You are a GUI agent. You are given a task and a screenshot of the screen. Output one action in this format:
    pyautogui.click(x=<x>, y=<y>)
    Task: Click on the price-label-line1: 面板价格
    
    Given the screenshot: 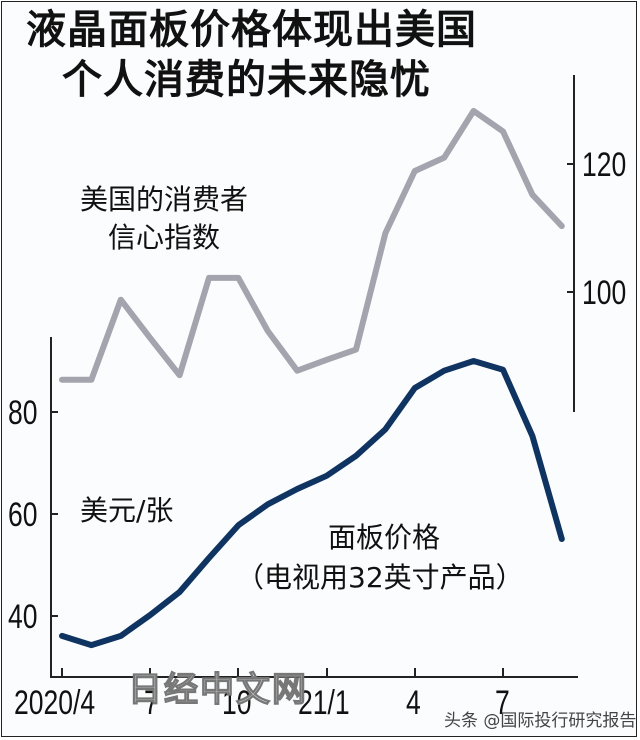 What is the action you would take?
    pyautogui.click(x=384, y=537)
    